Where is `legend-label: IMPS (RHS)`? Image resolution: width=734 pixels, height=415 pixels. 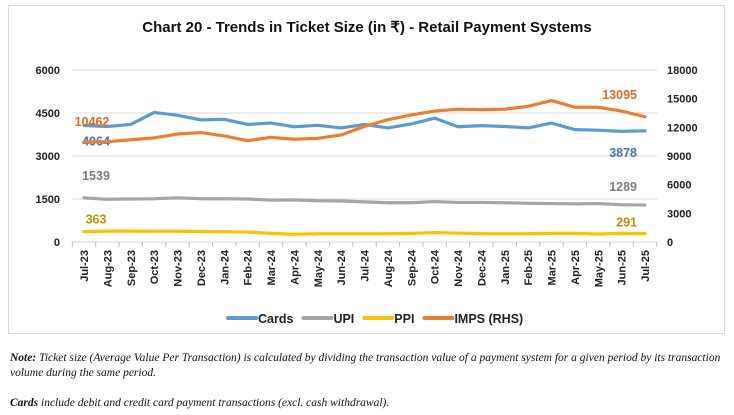
legend-label: IMPS (RHS) is located at coordinates (488, 319).